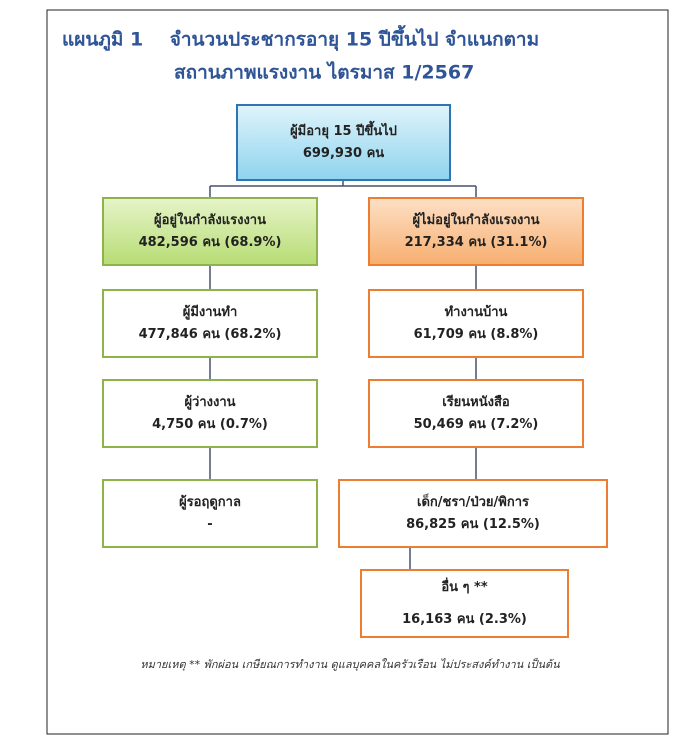  I want to click on node-value: 50,469 คน (7.2%), so click(476, 424).